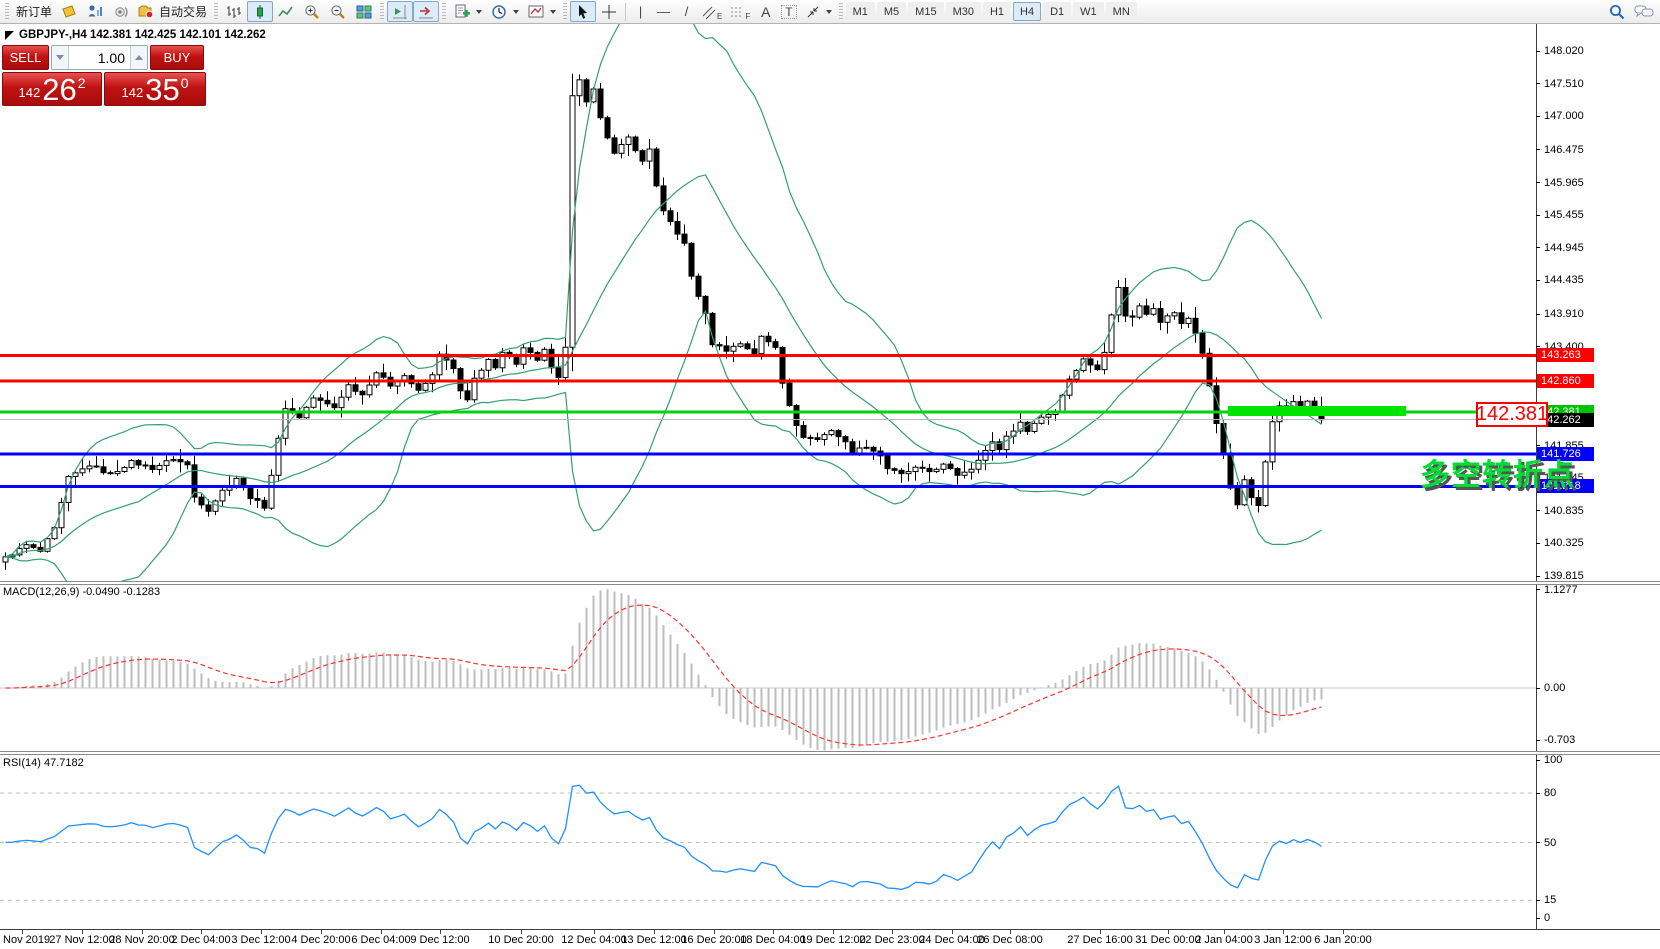 This screenshot has height=949, width=1660. Describe the element at coordinates (177, 57) in the screenshot. I see `buy-button: BUY` at that location.